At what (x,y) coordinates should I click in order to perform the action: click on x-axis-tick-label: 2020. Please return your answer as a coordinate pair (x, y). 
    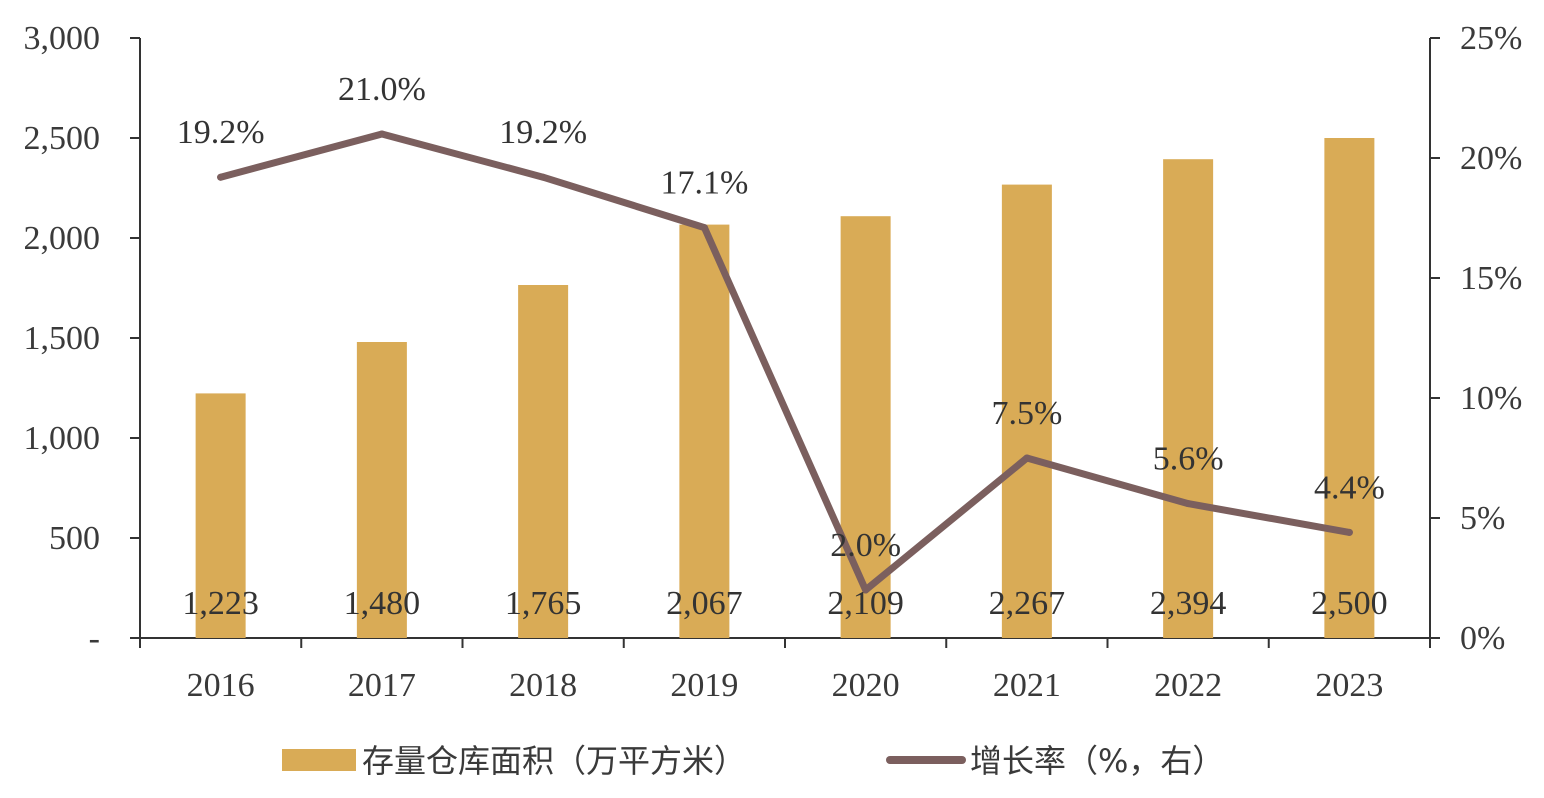
    Looking at the image, I should click on (866, 685).